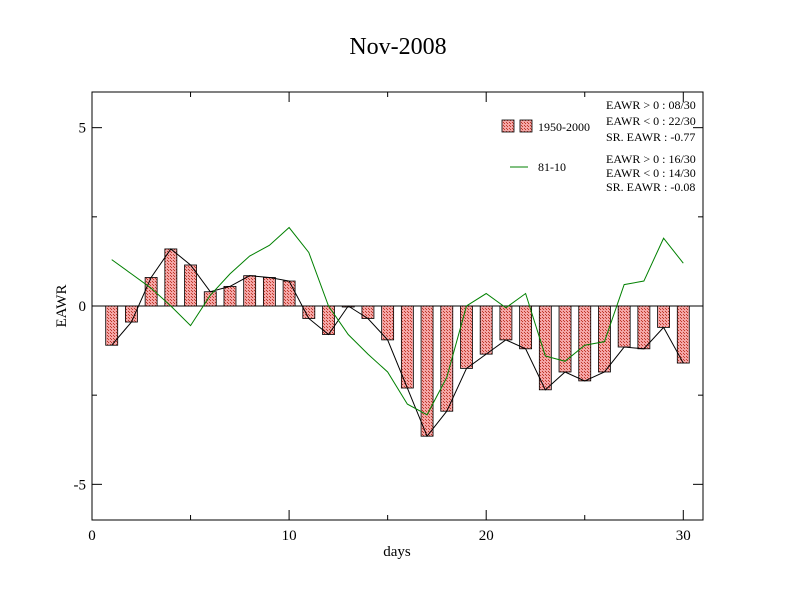 This screenshot has height=612, width=792. I want to click on chart-title: Nov-2008, so click(397, 47).